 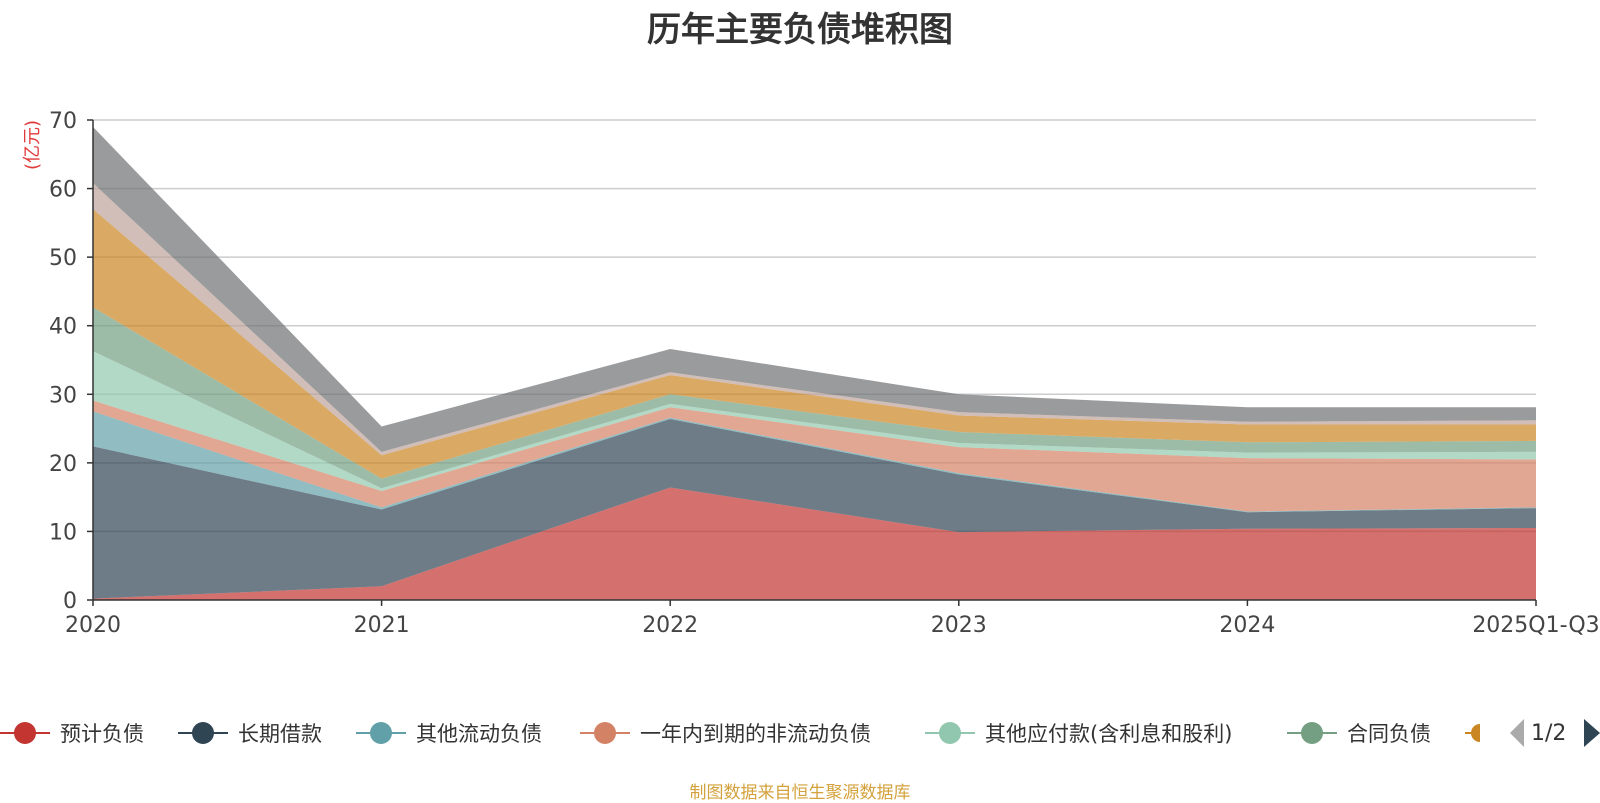 What do you see at coordinates (1592, 733) in the screenshot?
I see `legend-next-icon` at bounding box center [1592, 733].